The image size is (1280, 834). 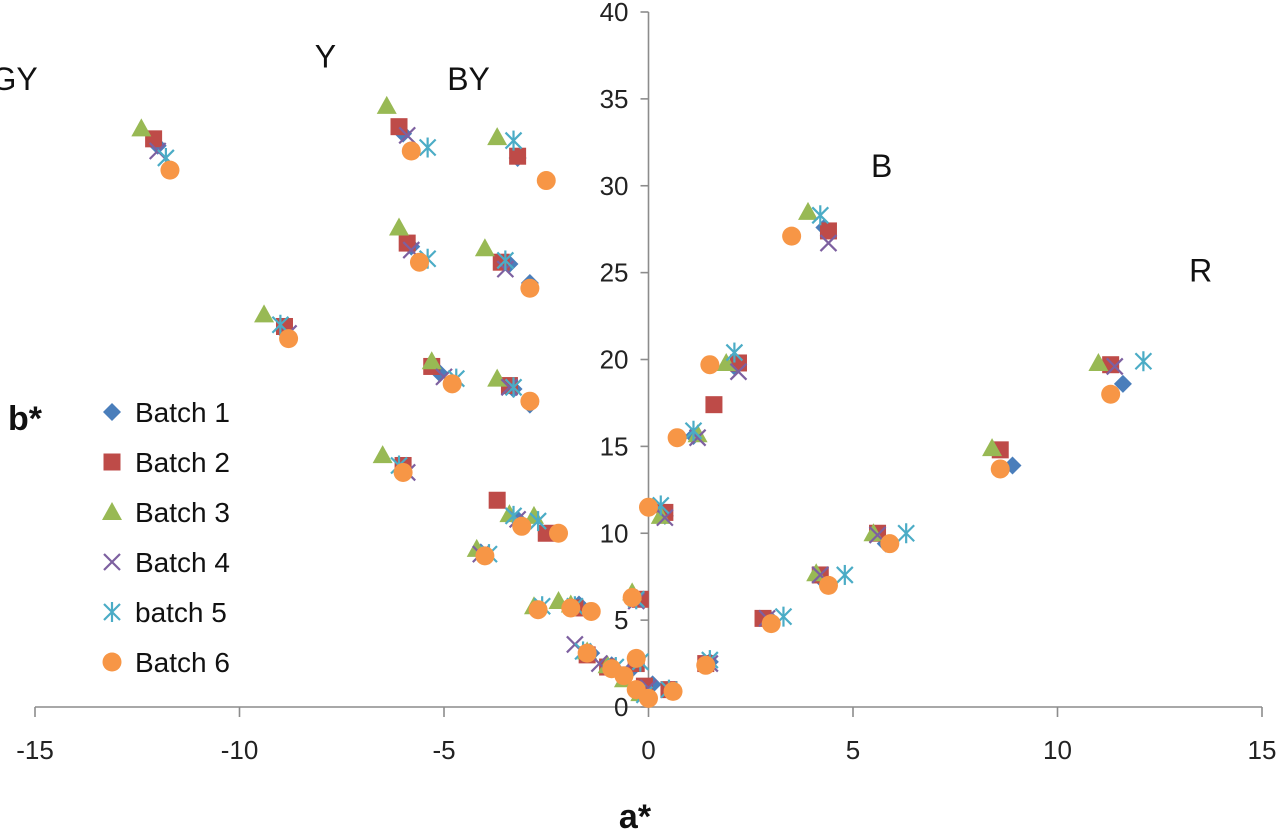 What do you see at coordinates (182, 462) in the screenshot?
I see `legend-label: Batch 2` at bounding box center [182, 462].